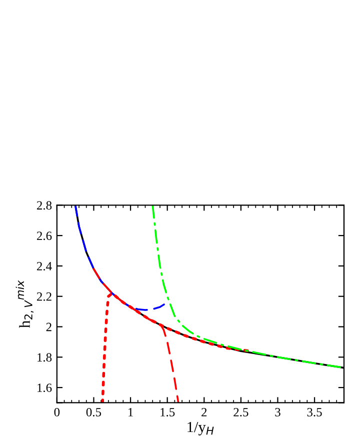 The image size is (345, 446). Describe the element at coordinates (44, 266) in the screenshot. I see `y-tick-label: 2.4` at that location.